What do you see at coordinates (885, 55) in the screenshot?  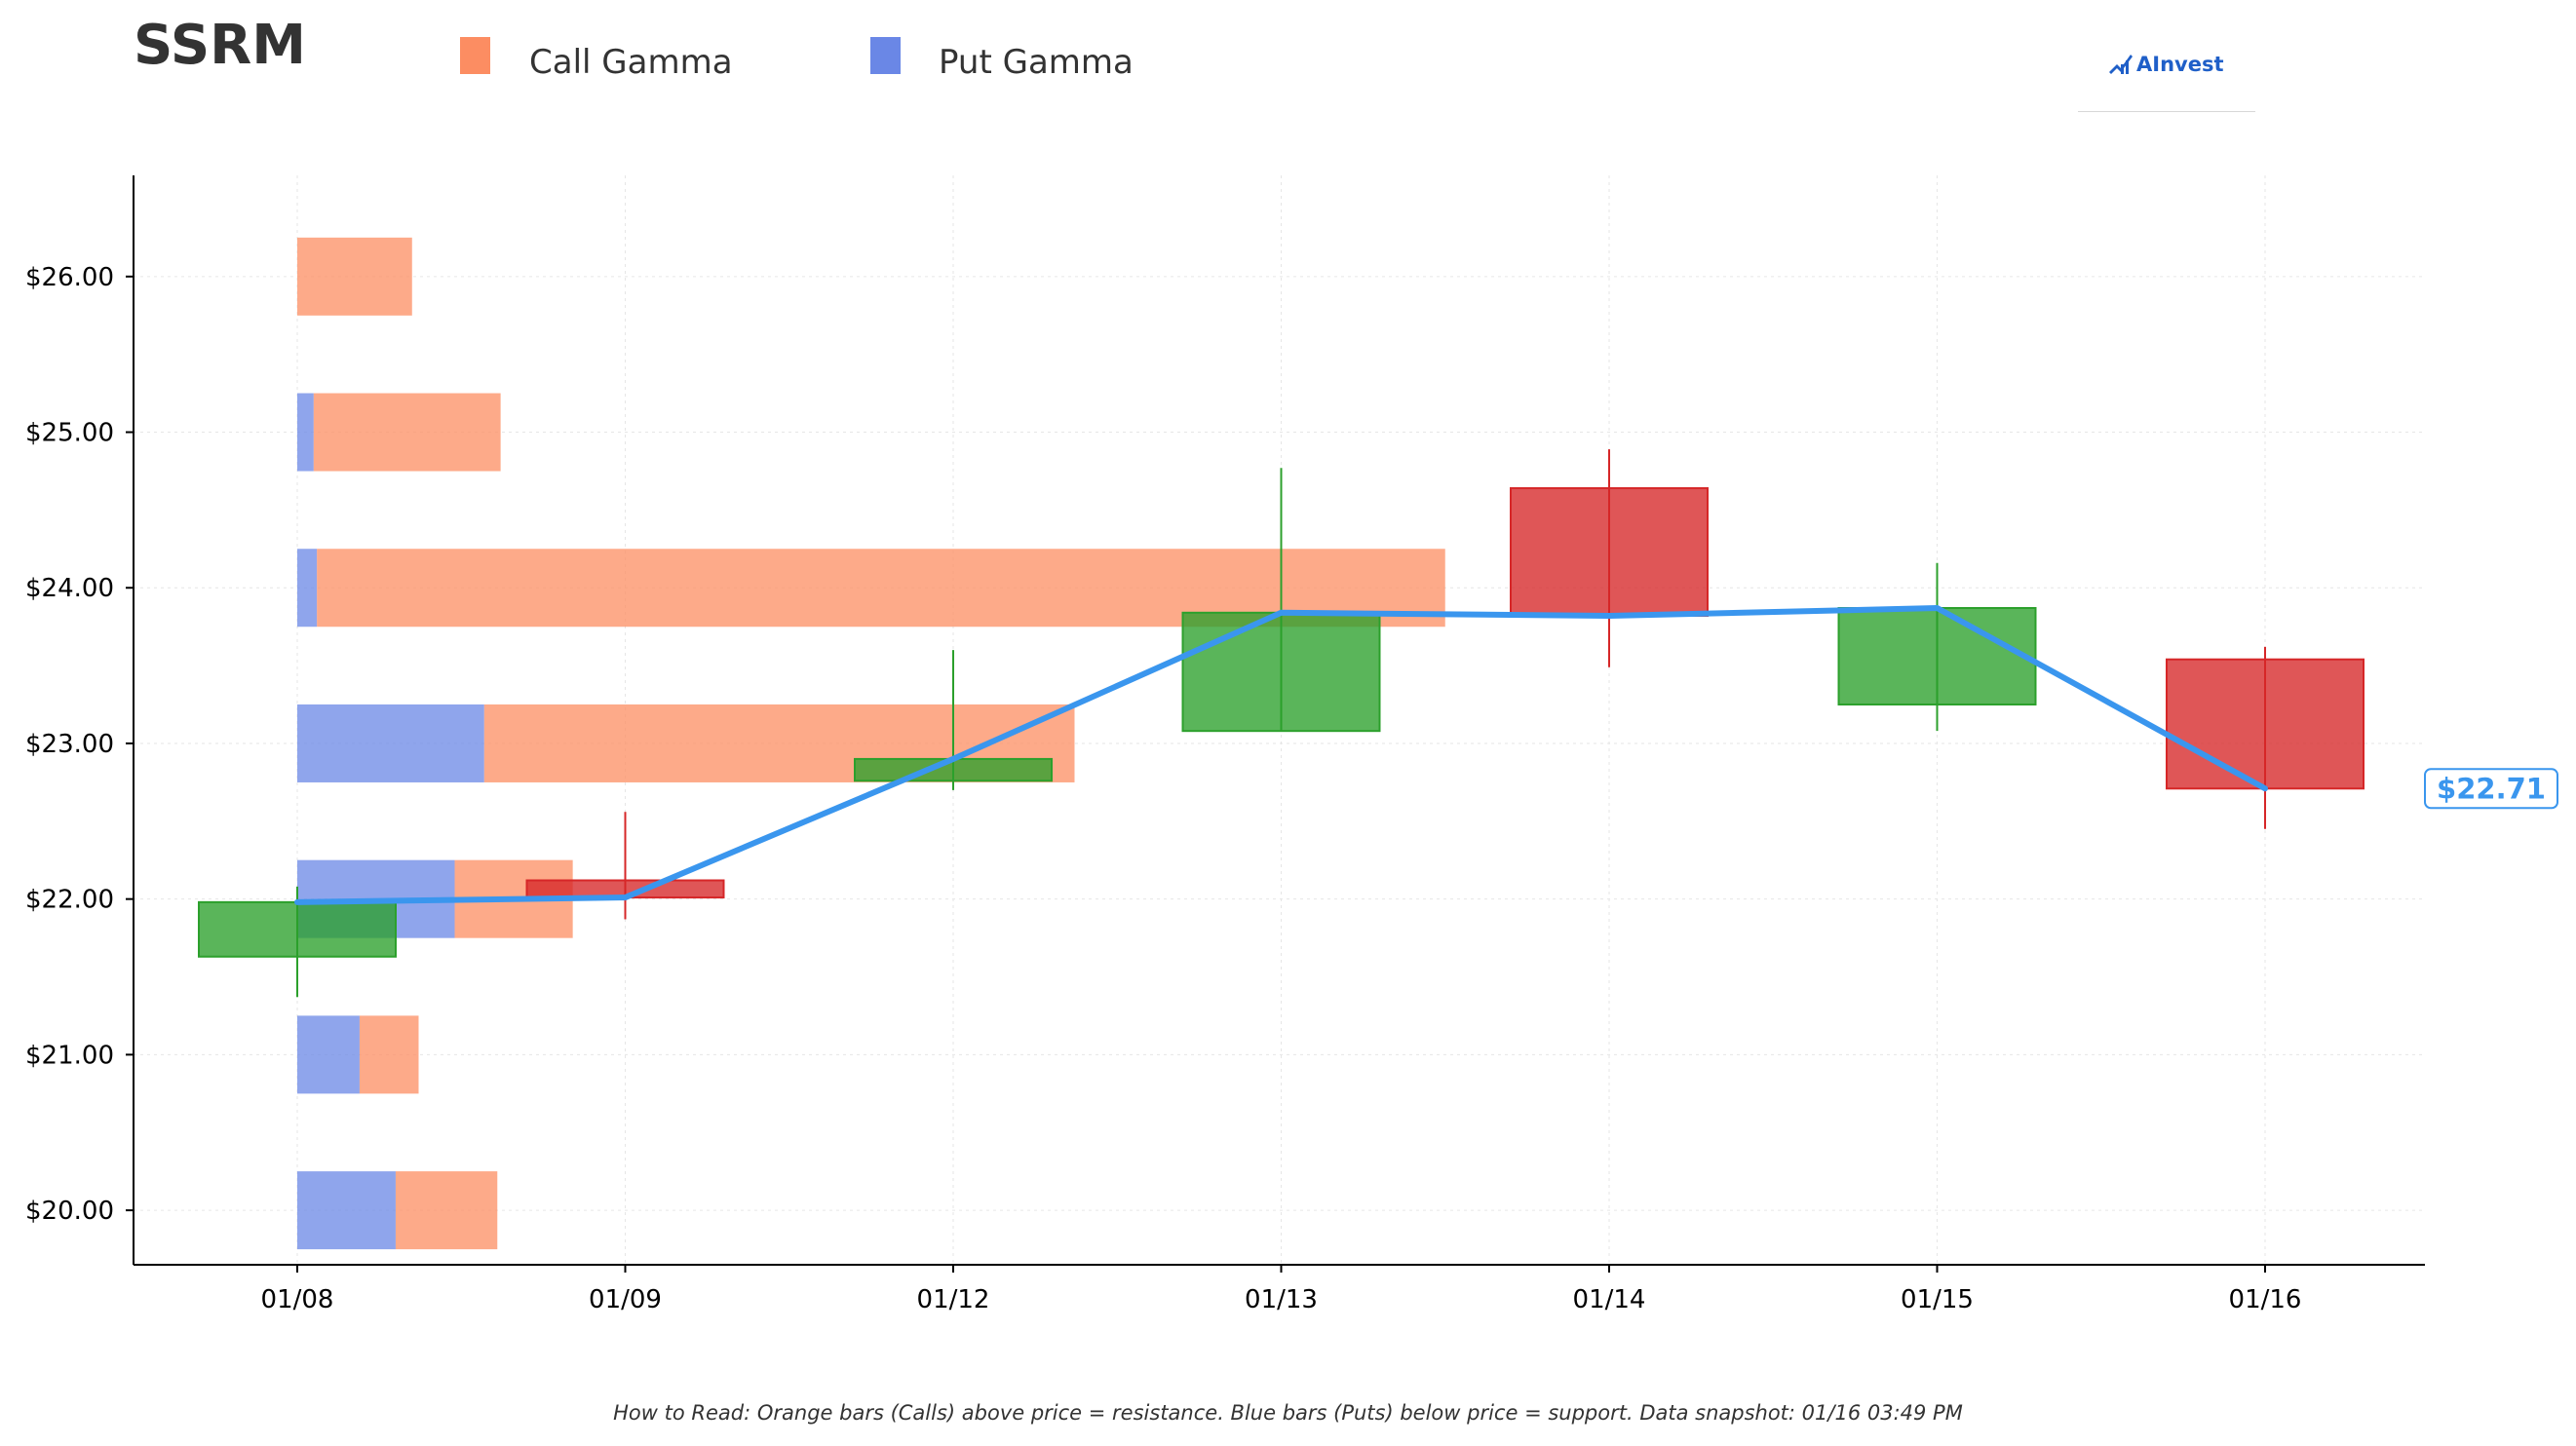 I see `legend-swatch-put` at bounding box center [885, 55].